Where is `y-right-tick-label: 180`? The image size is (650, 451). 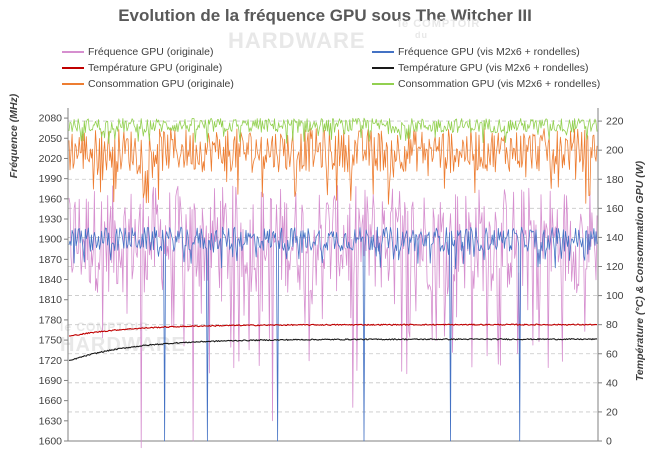 y-right-tick-label: 180 is located at coordinates (615, 180).